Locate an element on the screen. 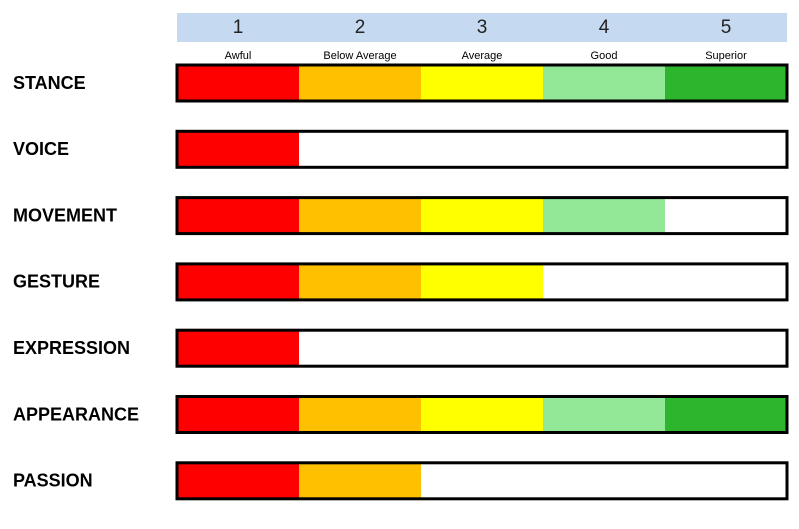 This screenshot has width=799, height=529. category-label: GESTURE is located at coordinates (56, 282).